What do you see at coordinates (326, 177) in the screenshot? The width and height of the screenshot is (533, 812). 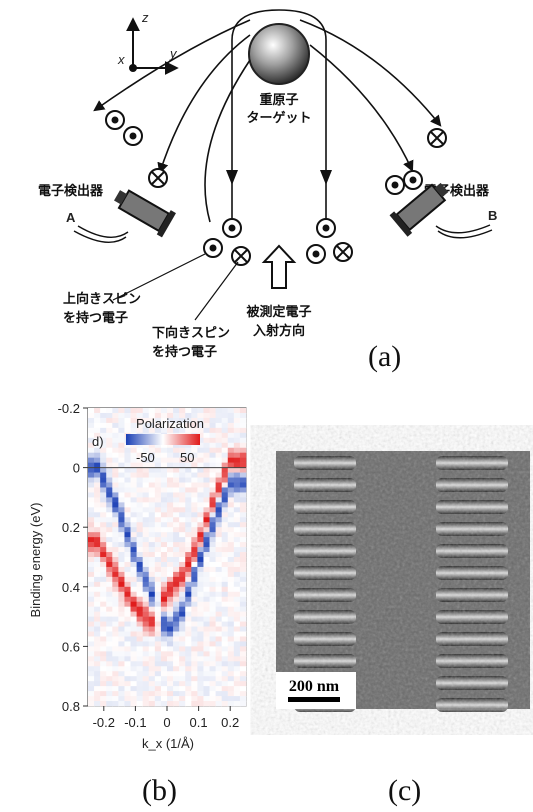 I see `up-arrow-right` at bounding box center [326, 177].